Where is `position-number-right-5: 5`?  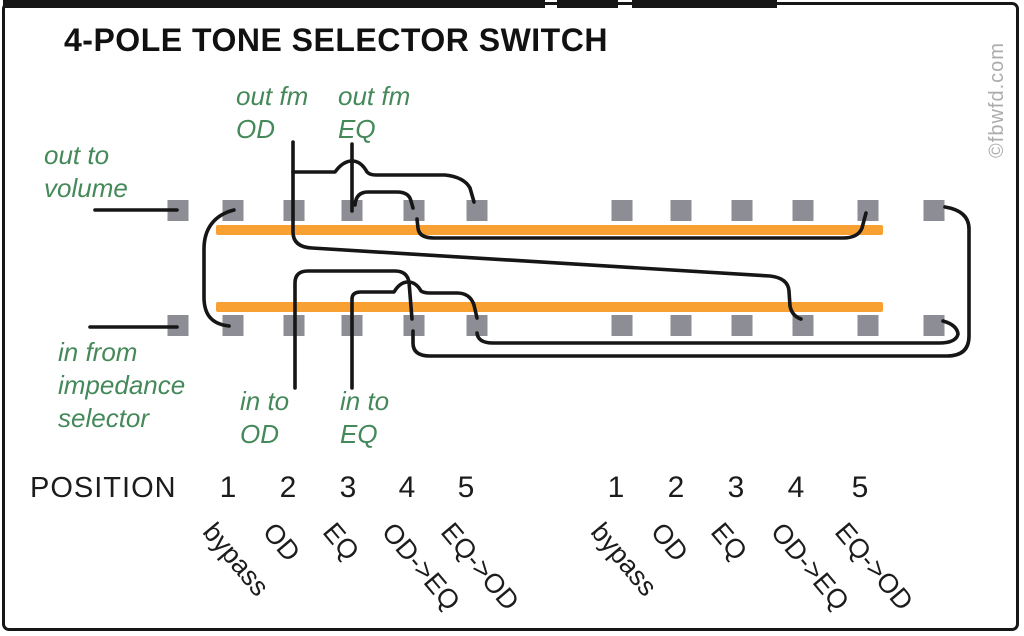 position-number-right-5: 5 is located at coordinates (860, 487).